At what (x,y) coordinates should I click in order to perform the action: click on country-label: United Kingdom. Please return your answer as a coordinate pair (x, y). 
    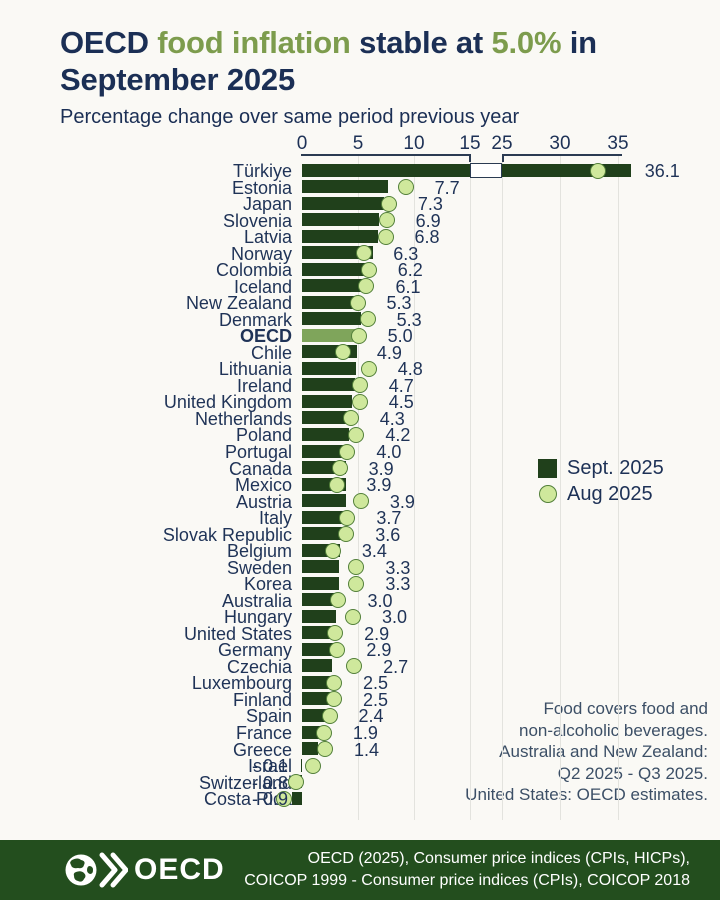
    Looking at the image, I should click on (227, 402).